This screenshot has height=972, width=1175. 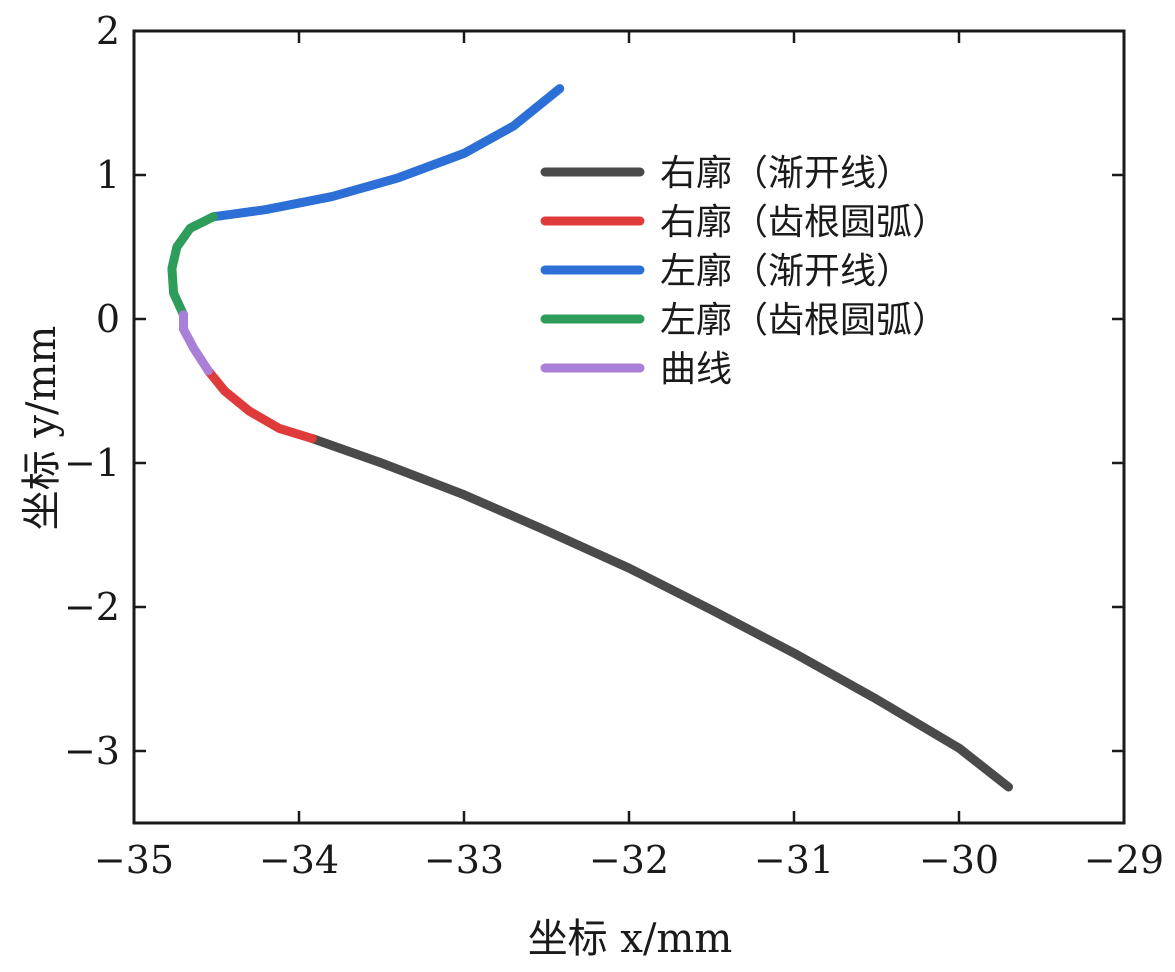 What do you see at coordinates (804, 222) in the screenshot?
I see `legend-label-2: 右廓（齿根圆弧）` at bounding box center [804, 222].